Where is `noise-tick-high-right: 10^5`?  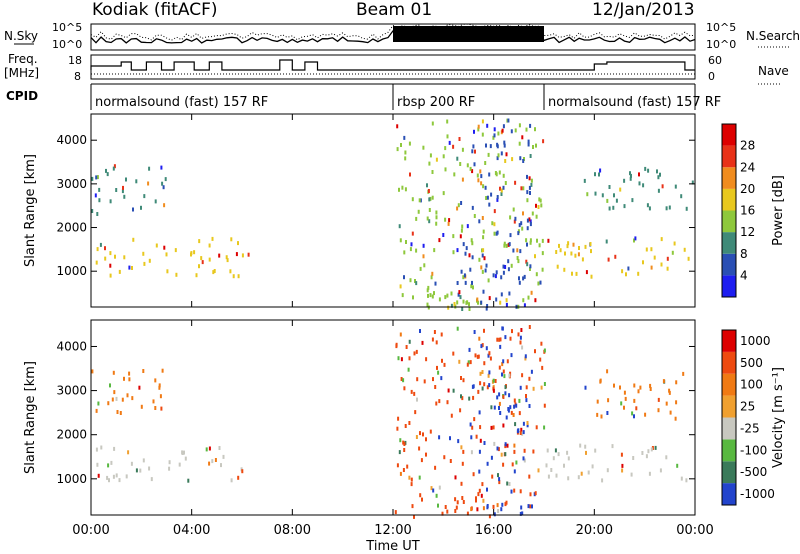
noise-tick-high-right: 10^5 is located at coordinates (721, 27).